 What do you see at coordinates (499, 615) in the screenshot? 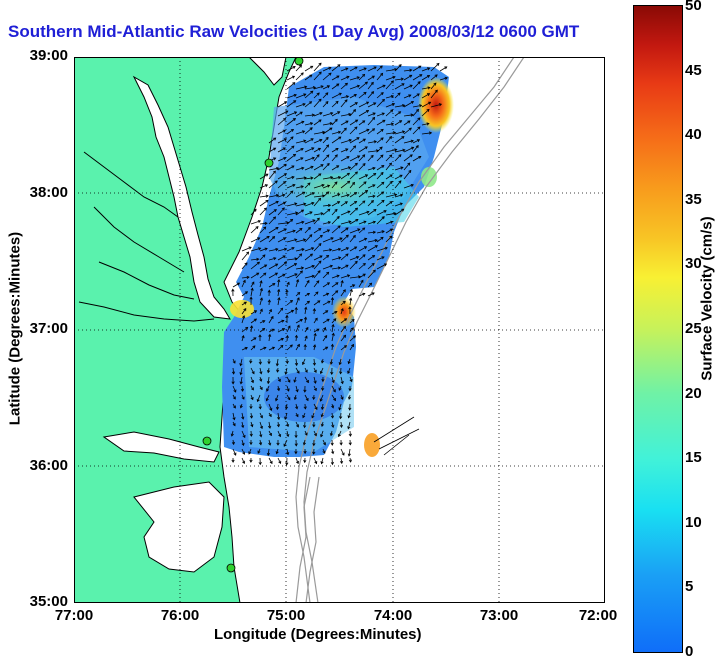
I see `x-tick: 73:00` at bounding box center [499, 615].